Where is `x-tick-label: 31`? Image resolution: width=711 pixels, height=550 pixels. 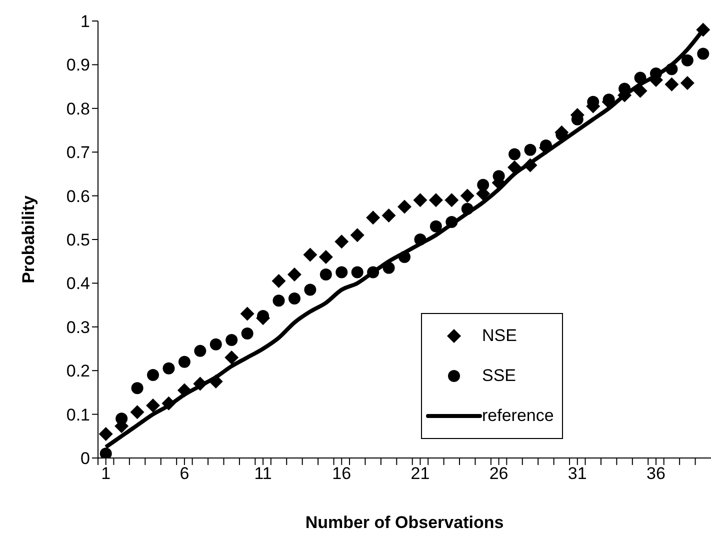
x-tick-label: 31 is located at coordinates (577, 474).